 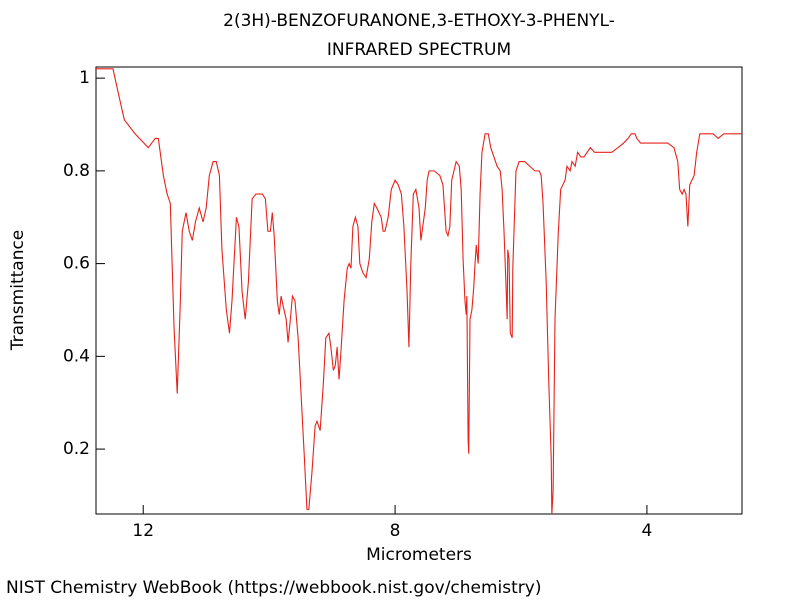 What do you see at coordinates (18, 291) in the screenshot?
I see `y-axis-label: Transmittance` at bounding box center [18, 291].